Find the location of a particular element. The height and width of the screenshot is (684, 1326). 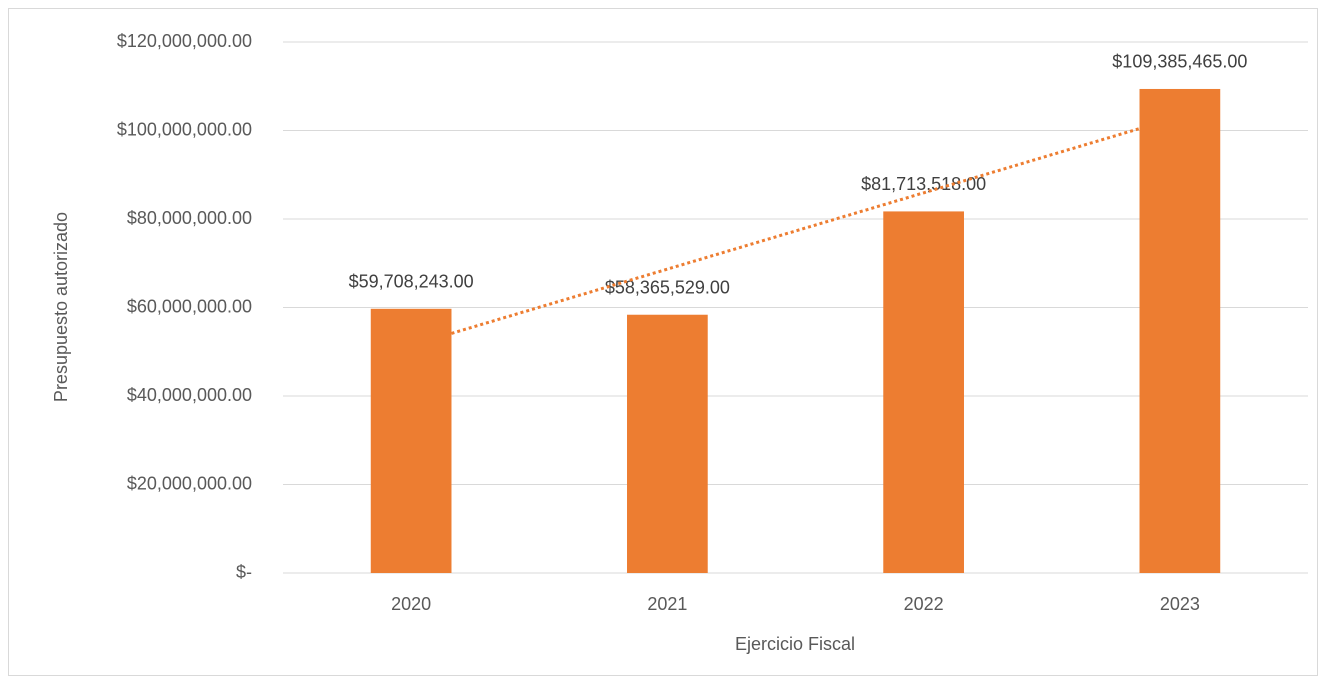

data-label: $81,713,518.00 is located at coordinates (923, 184).